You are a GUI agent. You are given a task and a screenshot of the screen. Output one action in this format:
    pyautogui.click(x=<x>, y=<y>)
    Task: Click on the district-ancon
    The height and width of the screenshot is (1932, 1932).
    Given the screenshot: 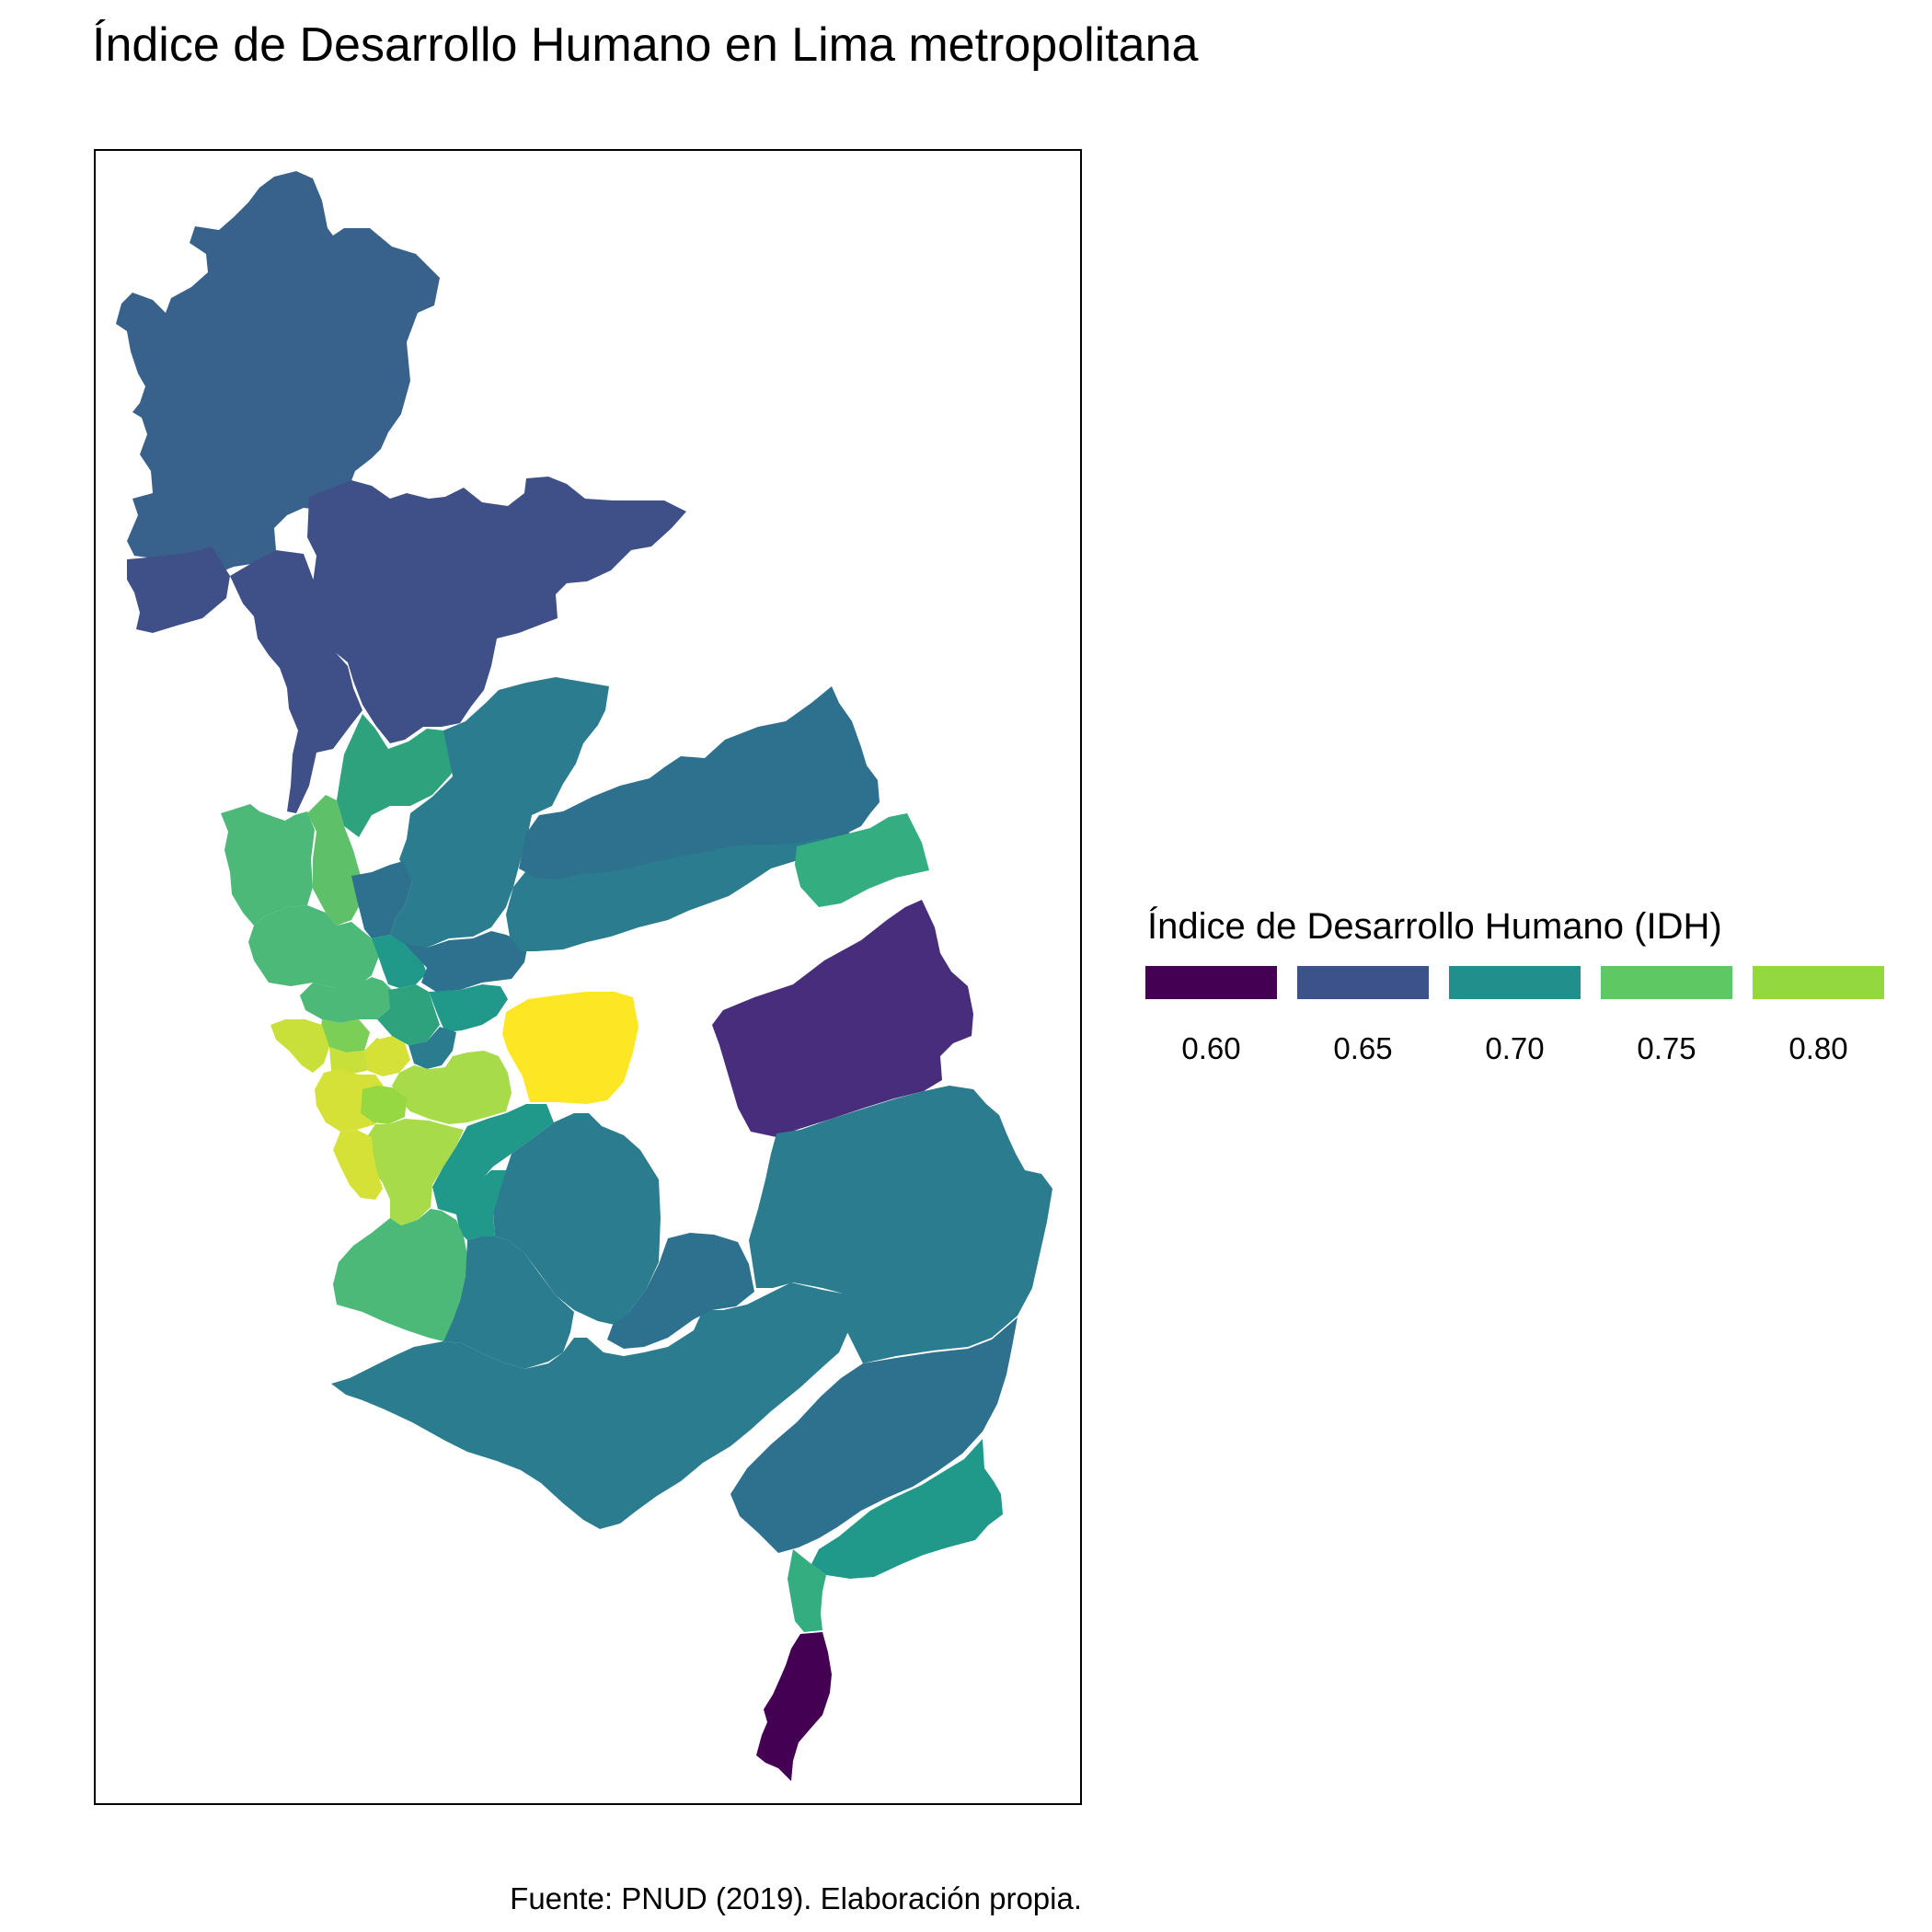 What is the action you would take?
    pyautogui.click(x=278, y=377)
    